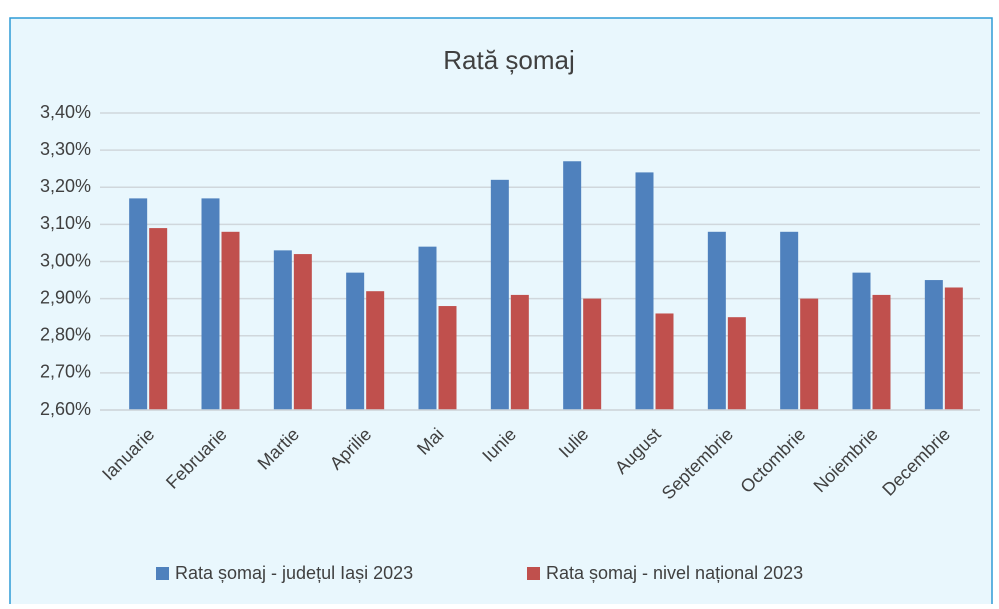  Describe the element at coordinates (65, 372) in the screenshot. I see `y-tick-label: 2,70%` at that location.